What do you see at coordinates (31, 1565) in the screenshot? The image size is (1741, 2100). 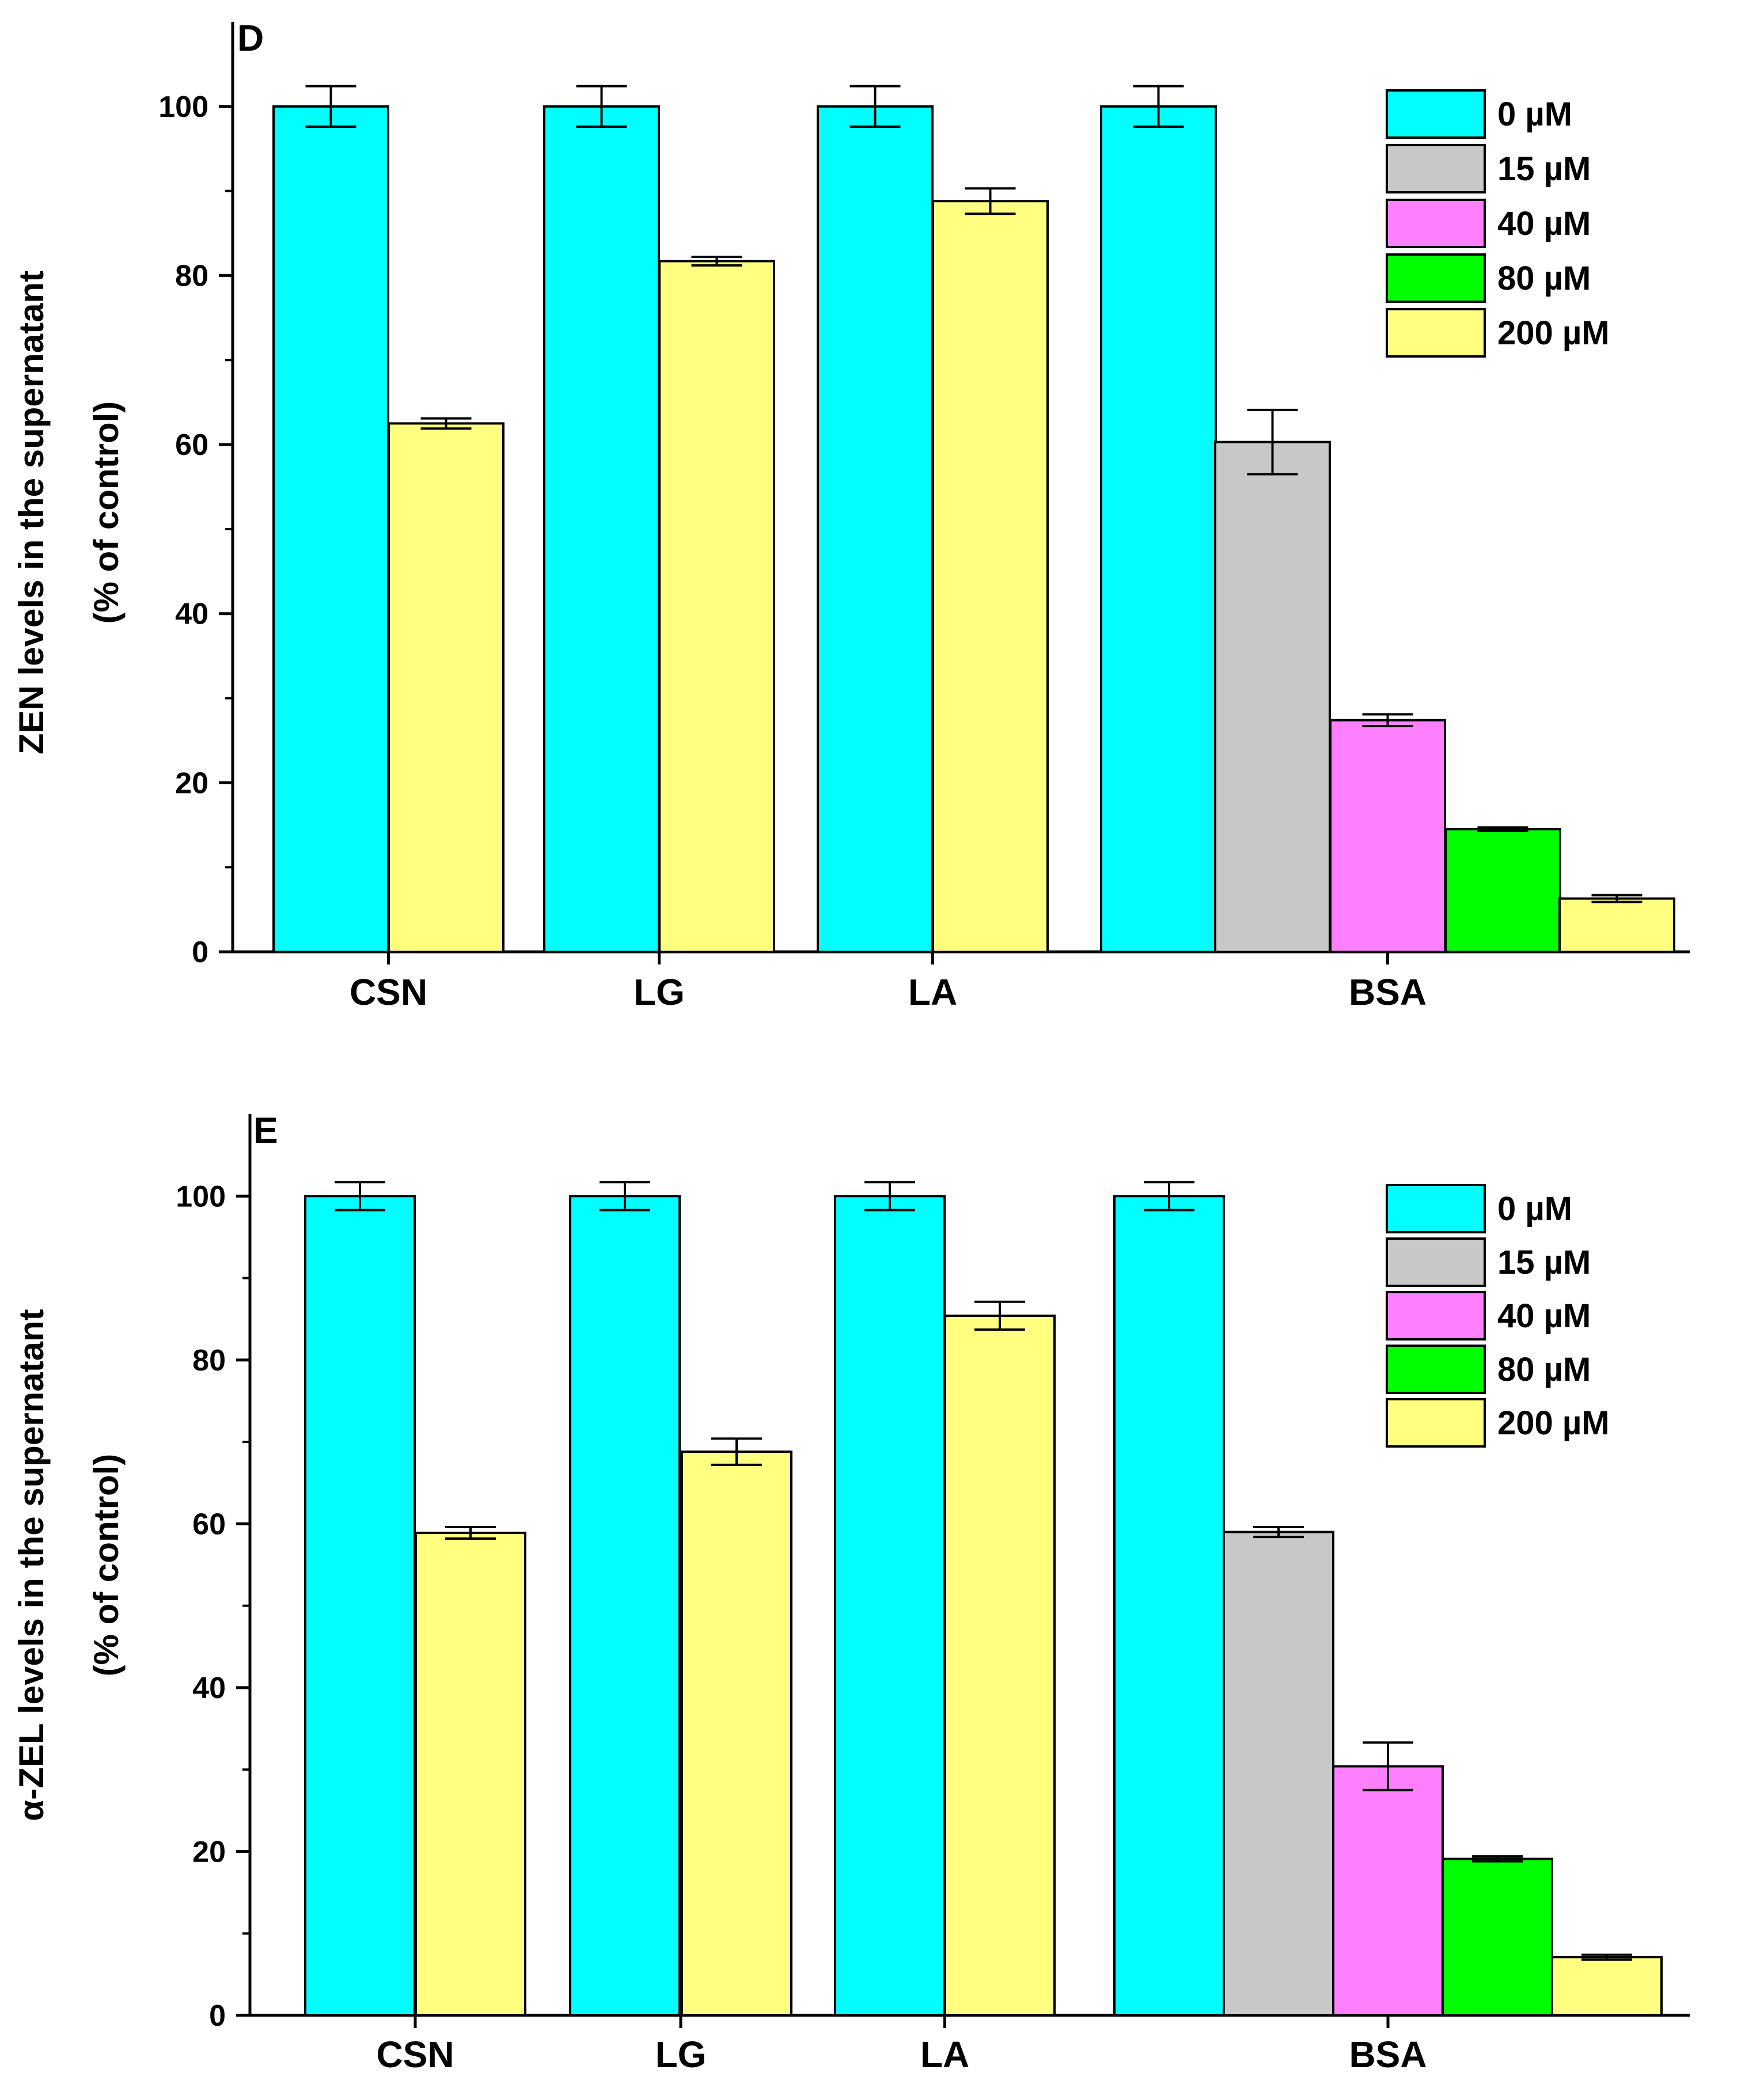 I see `y-axis-label: α-ZEL levels in the supernatant` at bounding box center [31, 1565].